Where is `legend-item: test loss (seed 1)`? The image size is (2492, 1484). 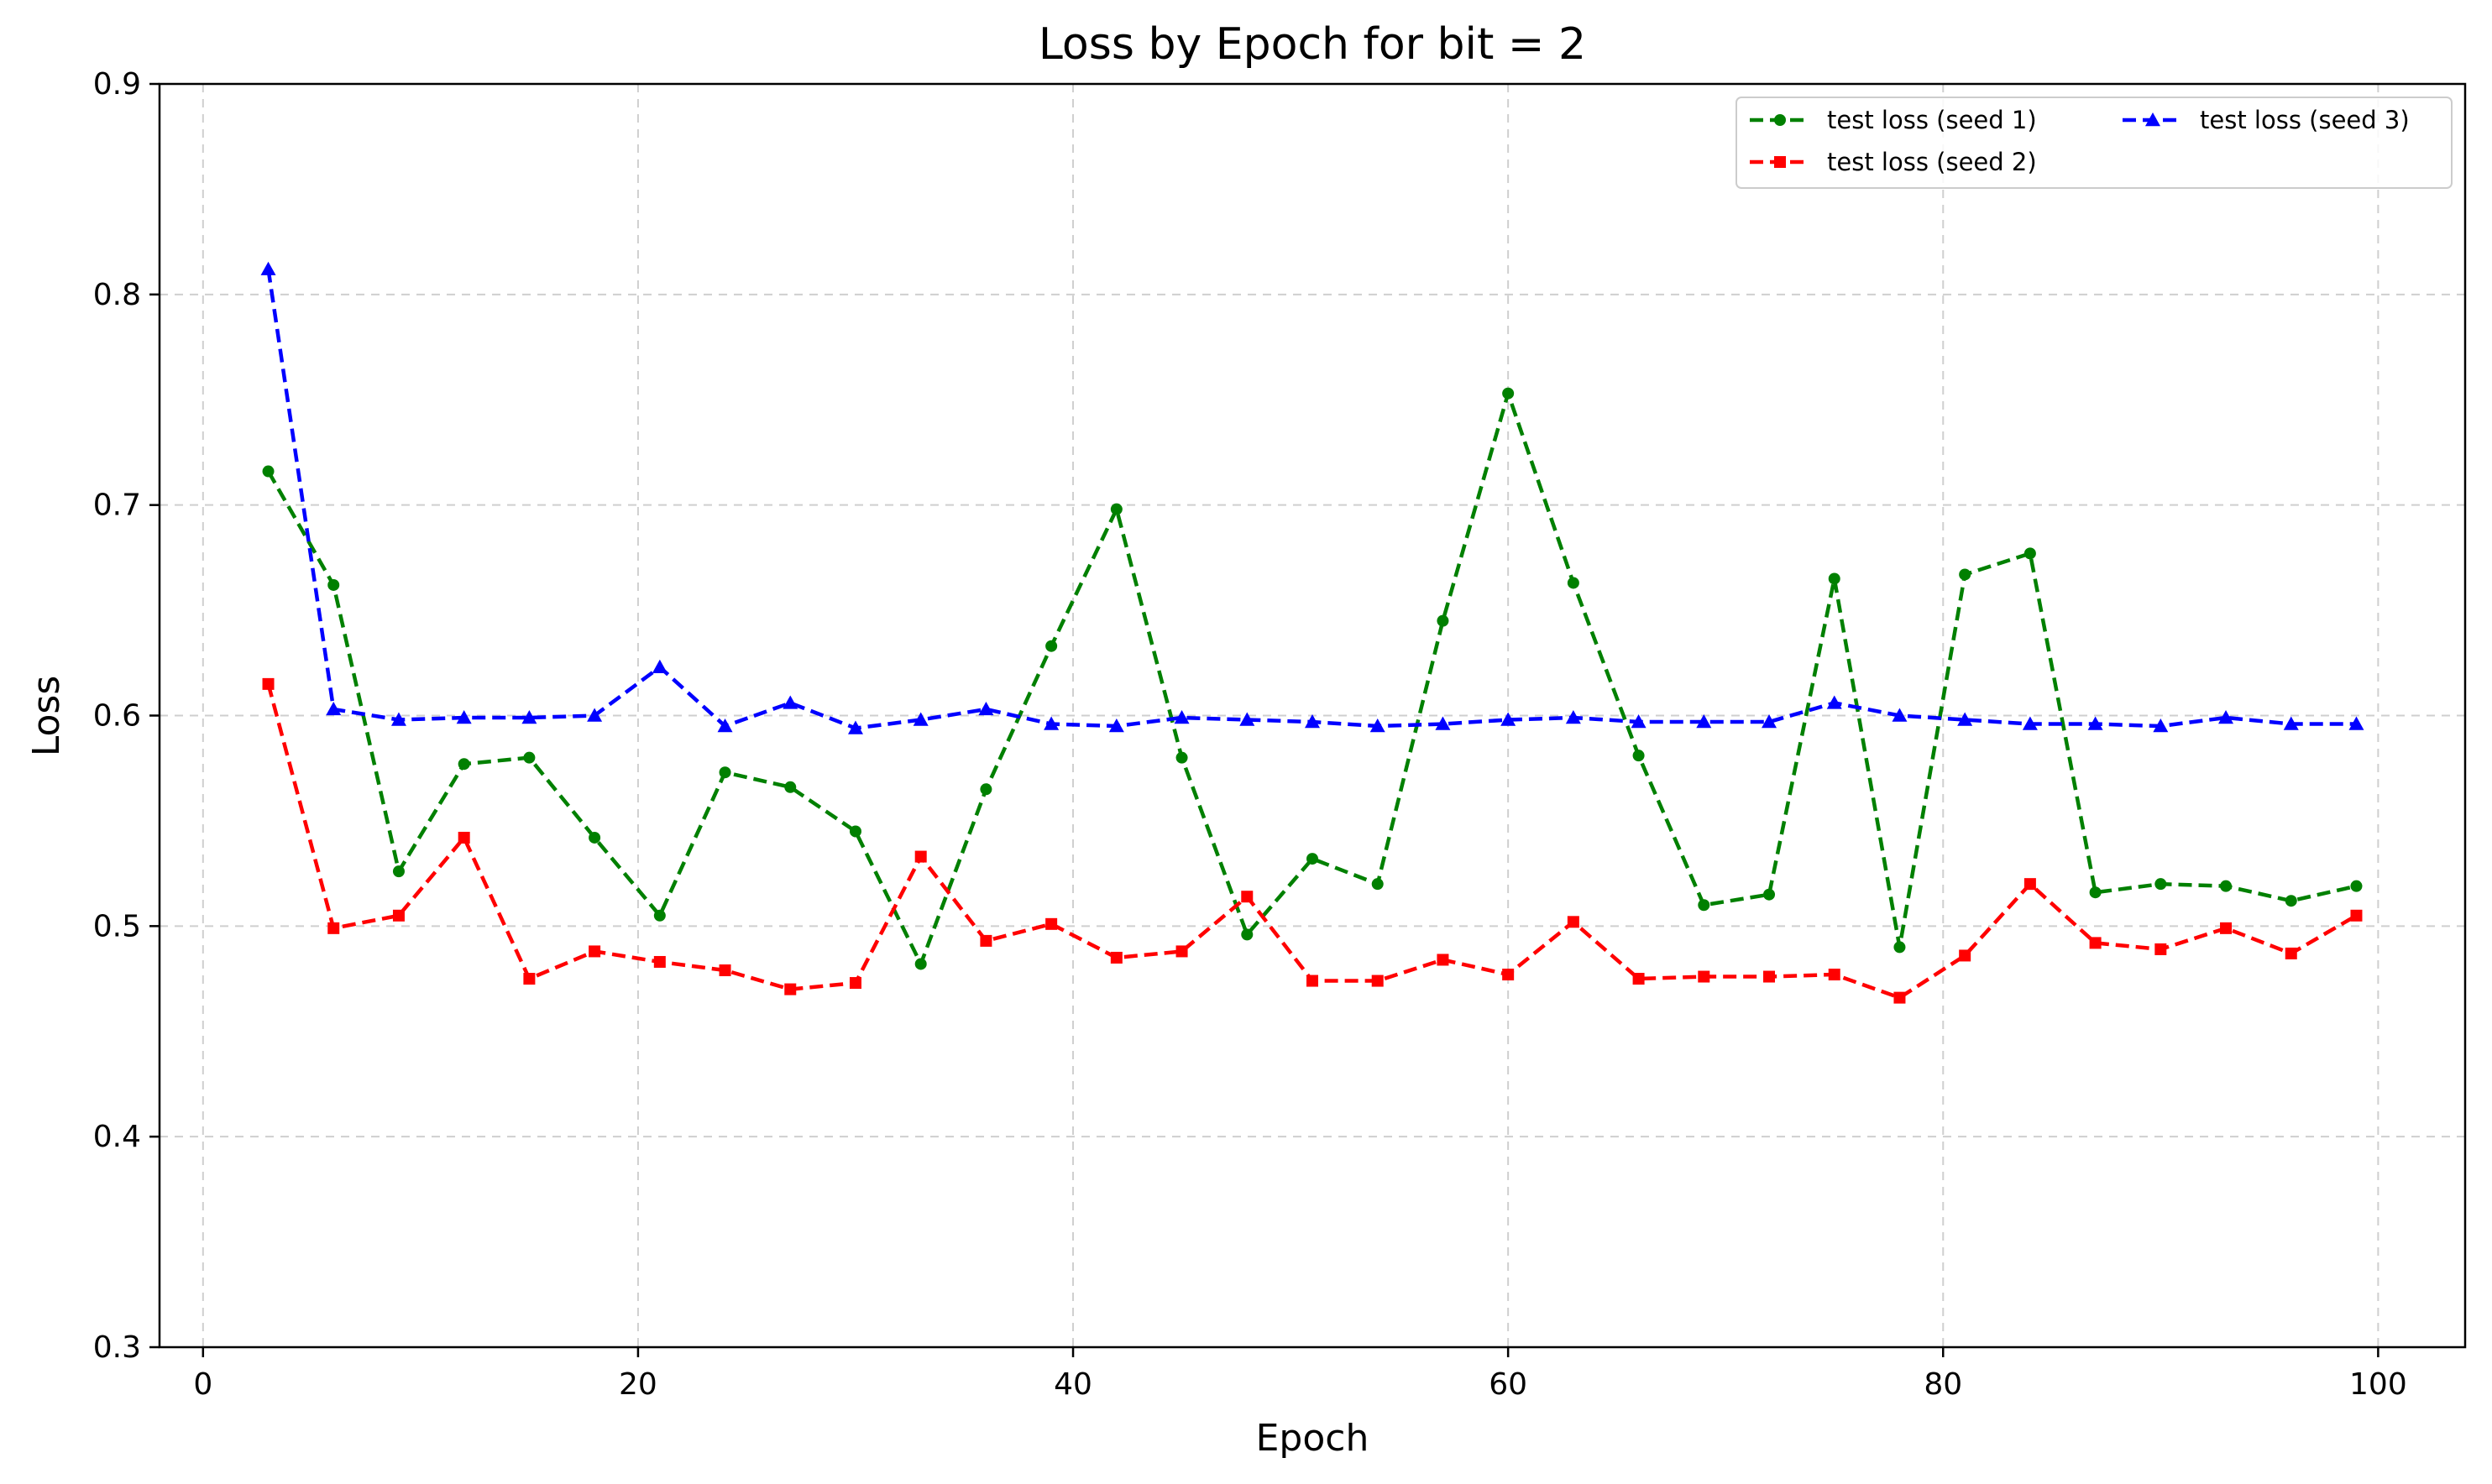
legend-item: test loss (seed 1) is located at coordinates (1893, 120).